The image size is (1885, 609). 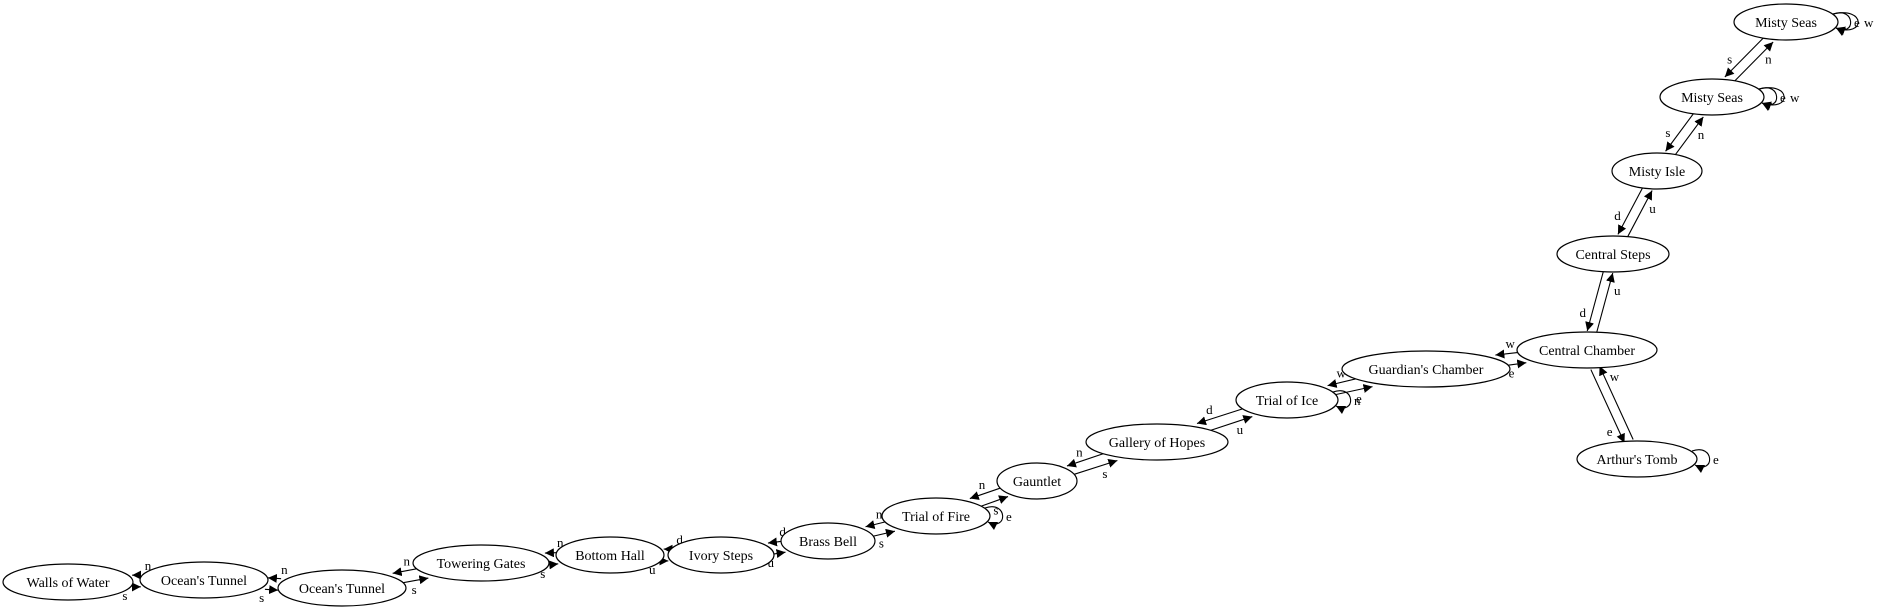 I want to click on room-node-label: Bottom Hall, so click(x=610, y=556).